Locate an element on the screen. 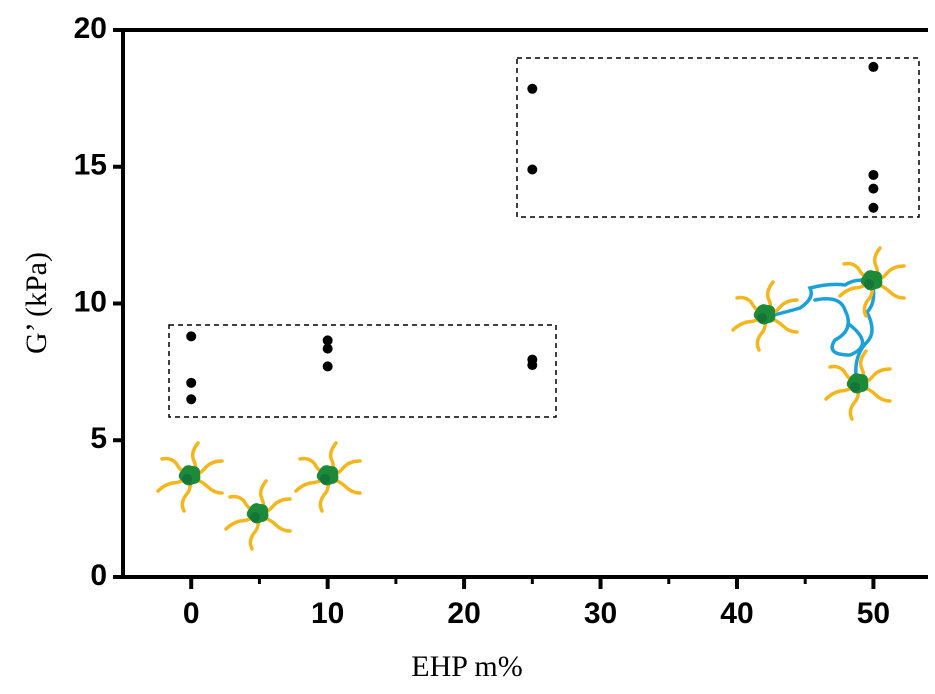 This screenshot has height=694, width=935. x-tick-label: 50 is located at coordinates (873, 613).